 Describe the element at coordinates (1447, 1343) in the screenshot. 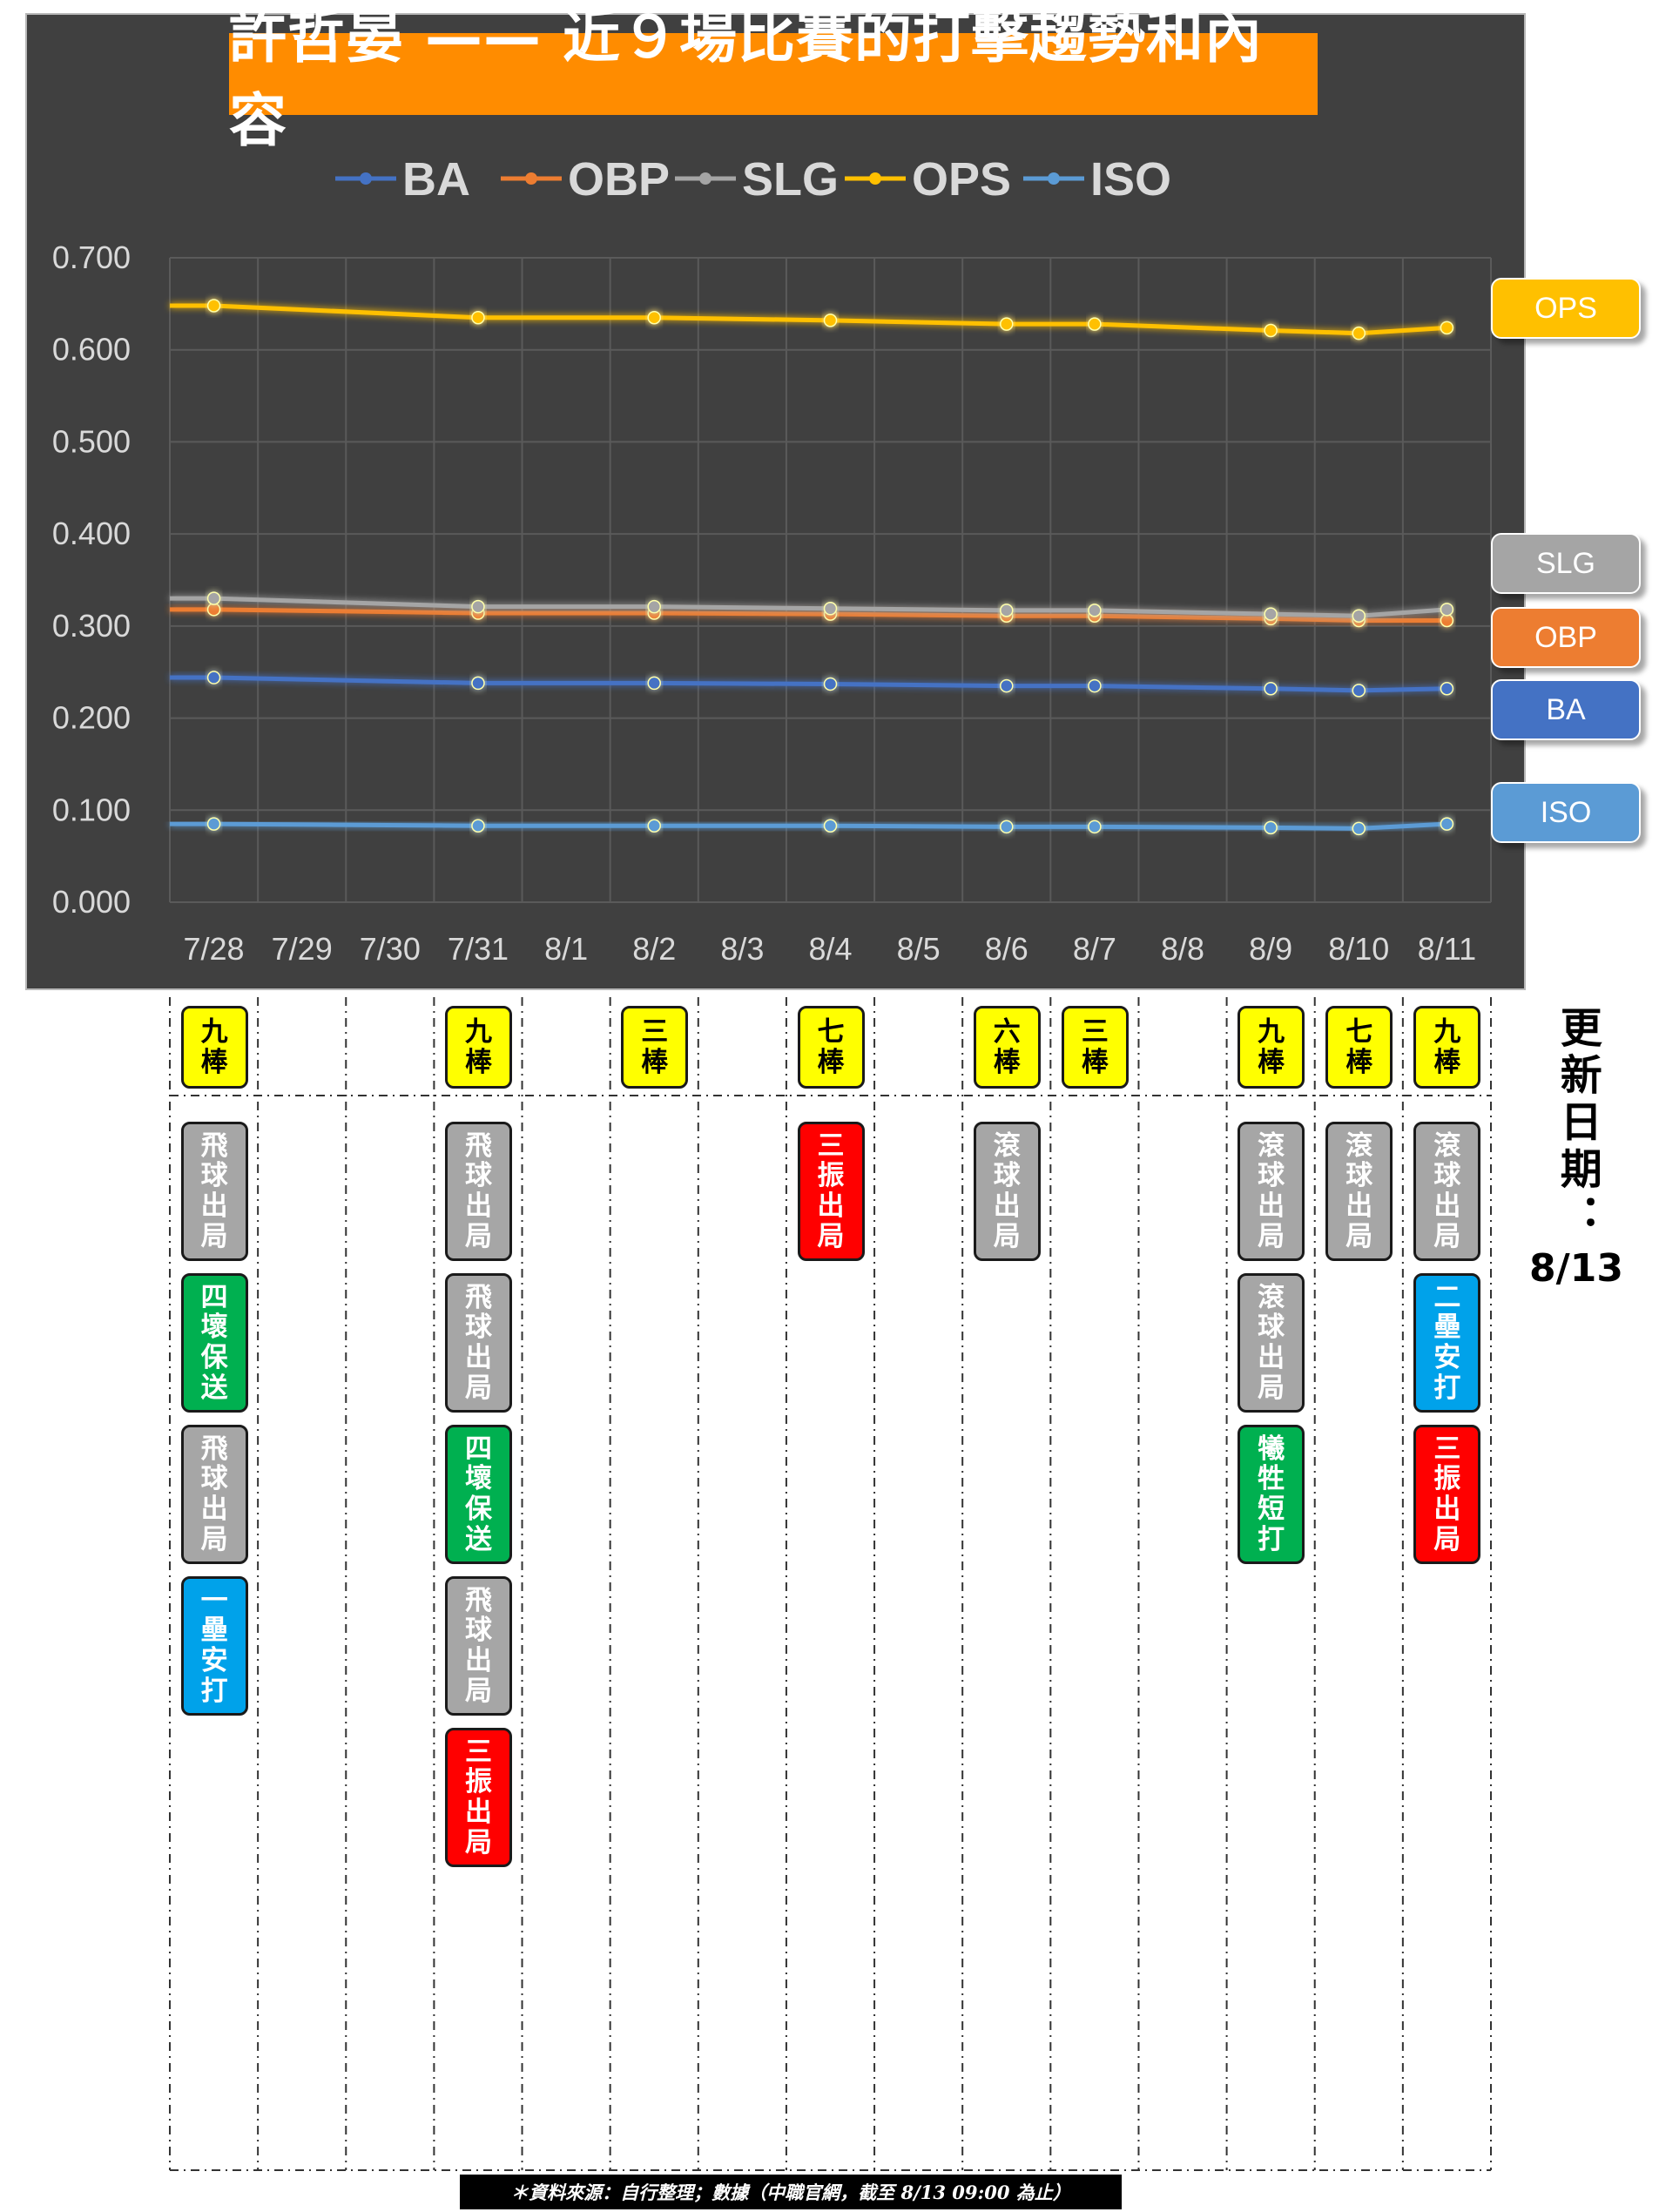

I see `at-bat-result-tag: 二壘安打` at that location.